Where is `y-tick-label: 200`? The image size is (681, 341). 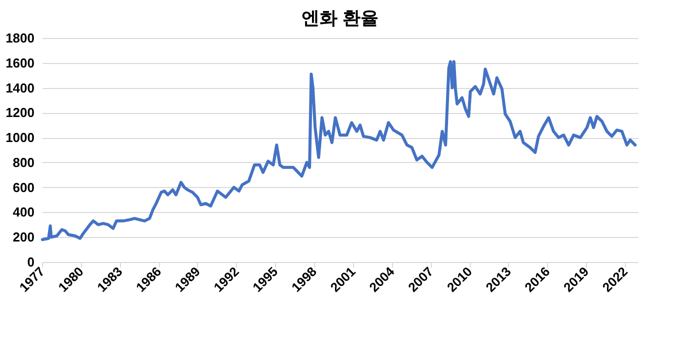 y-tick-label: 200 is located at coordinates (23, 237).